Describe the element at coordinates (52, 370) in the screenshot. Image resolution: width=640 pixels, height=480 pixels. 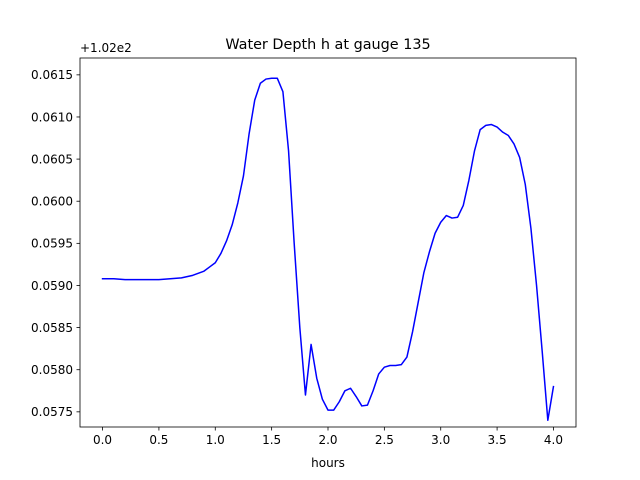
I see `y-tick-label: 0.0580` at that location.